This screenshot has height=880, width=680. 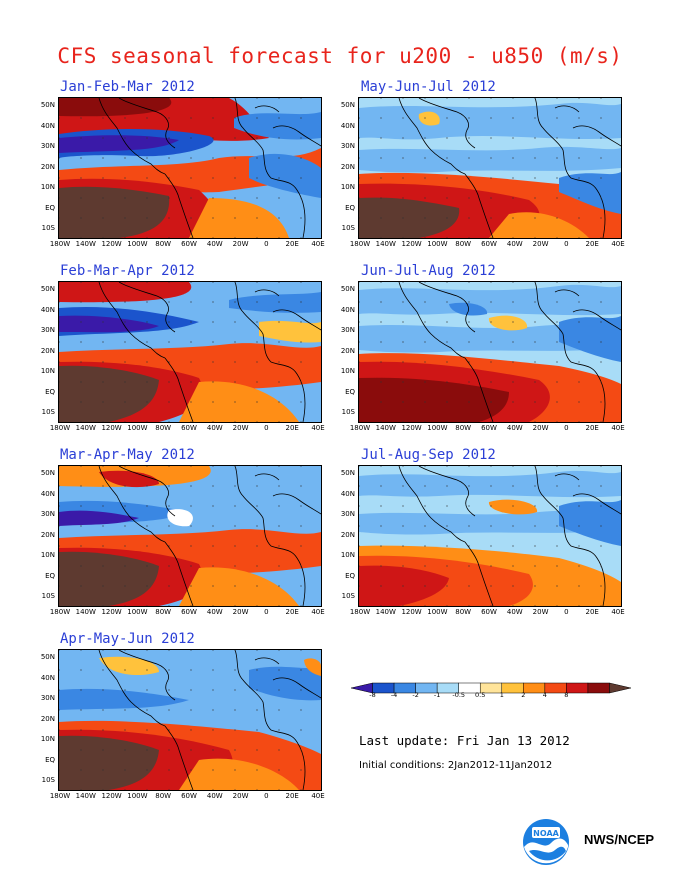 I want to click on lat-tick-label: EQ, so click(x=350, y=575).